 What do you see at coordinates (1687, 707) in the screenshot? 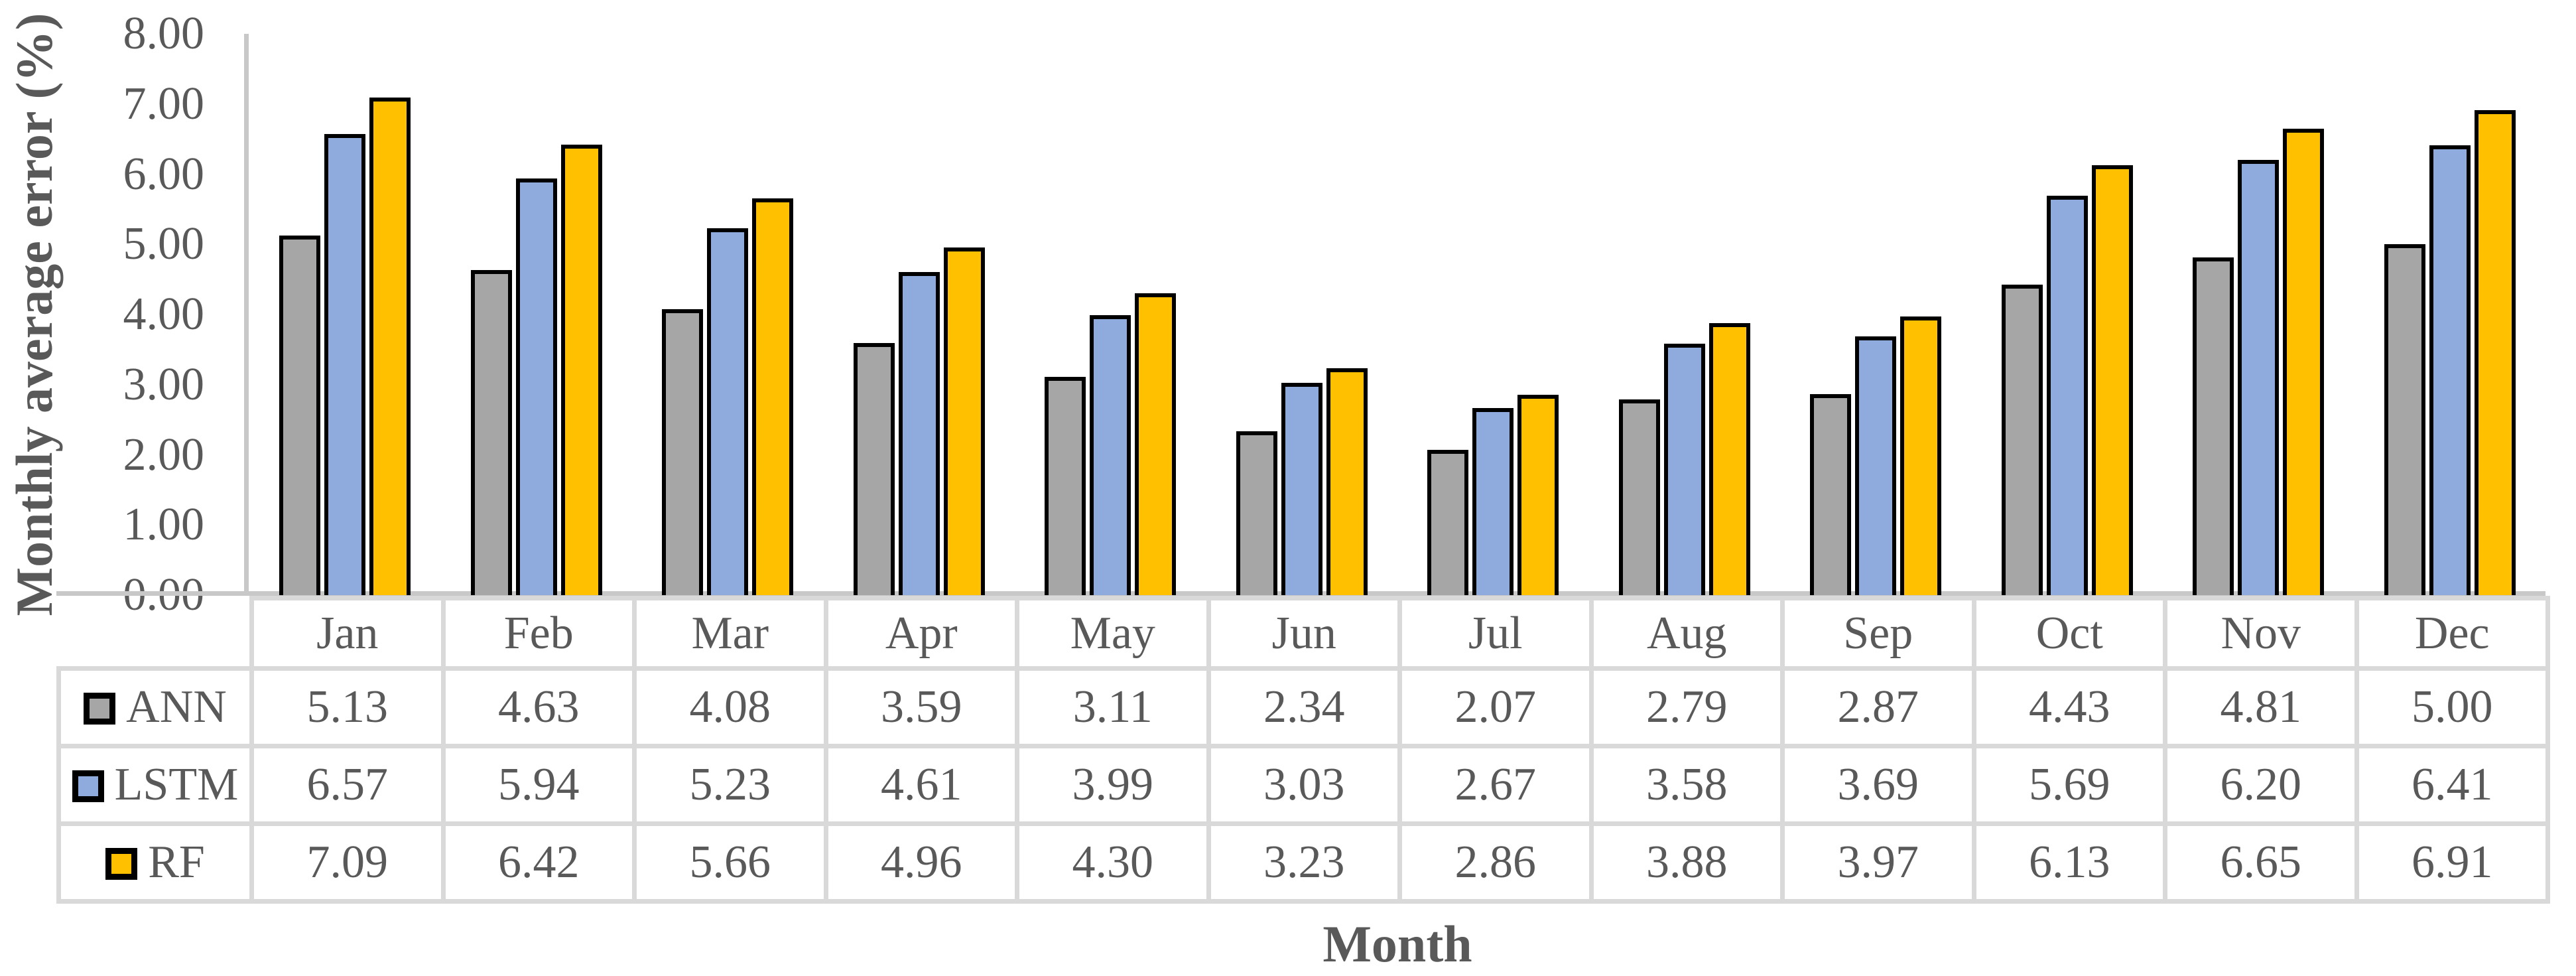
I see `cell-ann-aug: 2.79` at bounding box center [1687, 707].